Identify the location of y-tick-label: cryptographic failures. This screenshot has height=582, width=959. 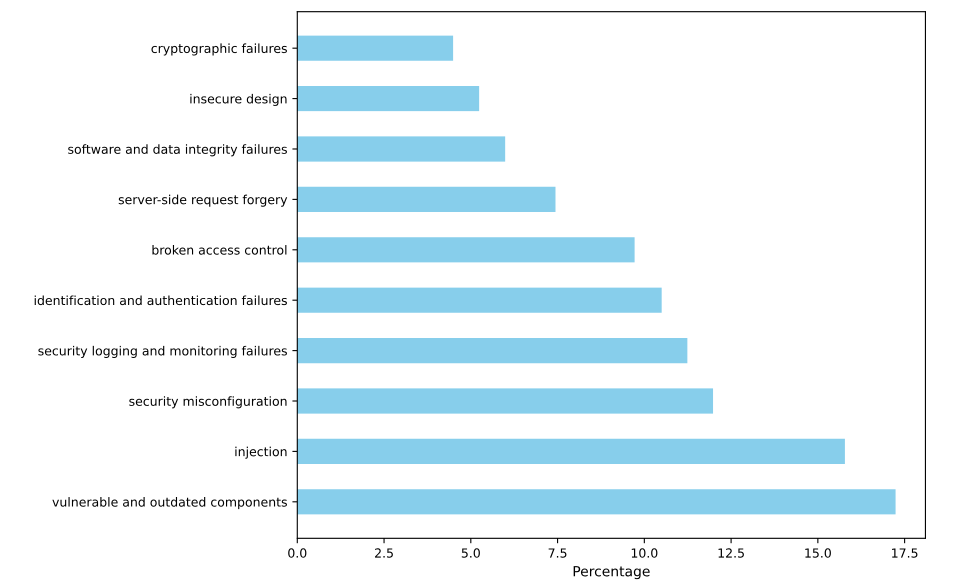
(219, 49).